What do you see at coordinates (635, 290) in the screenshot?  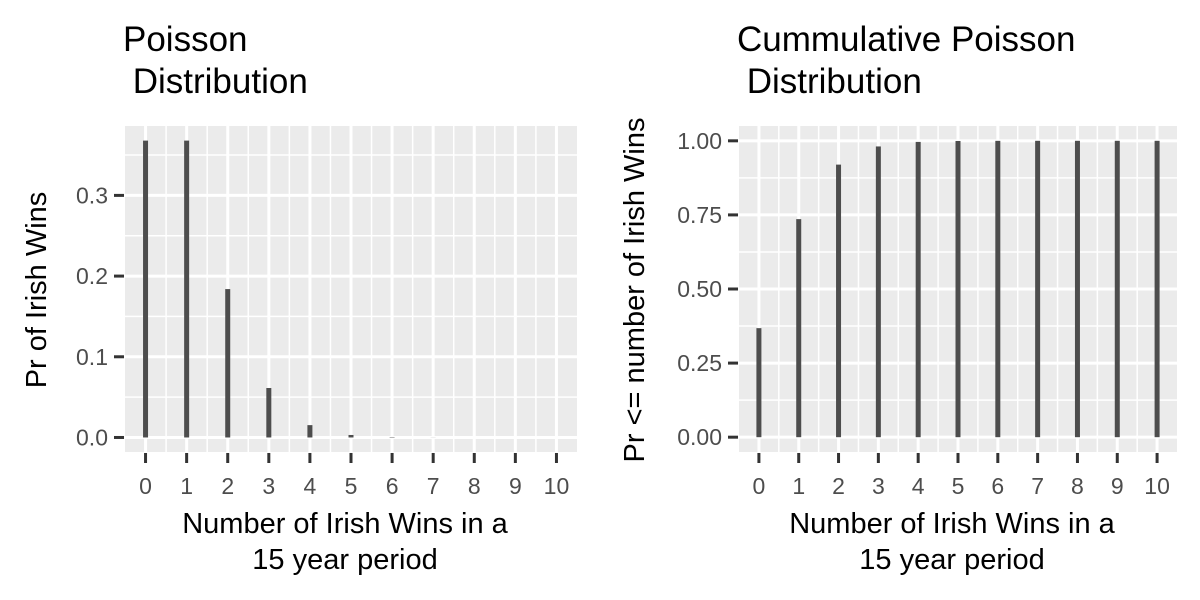 I see `y-axis-title: Pr <= number of Irish Wins` at bounding box center [635, 290].